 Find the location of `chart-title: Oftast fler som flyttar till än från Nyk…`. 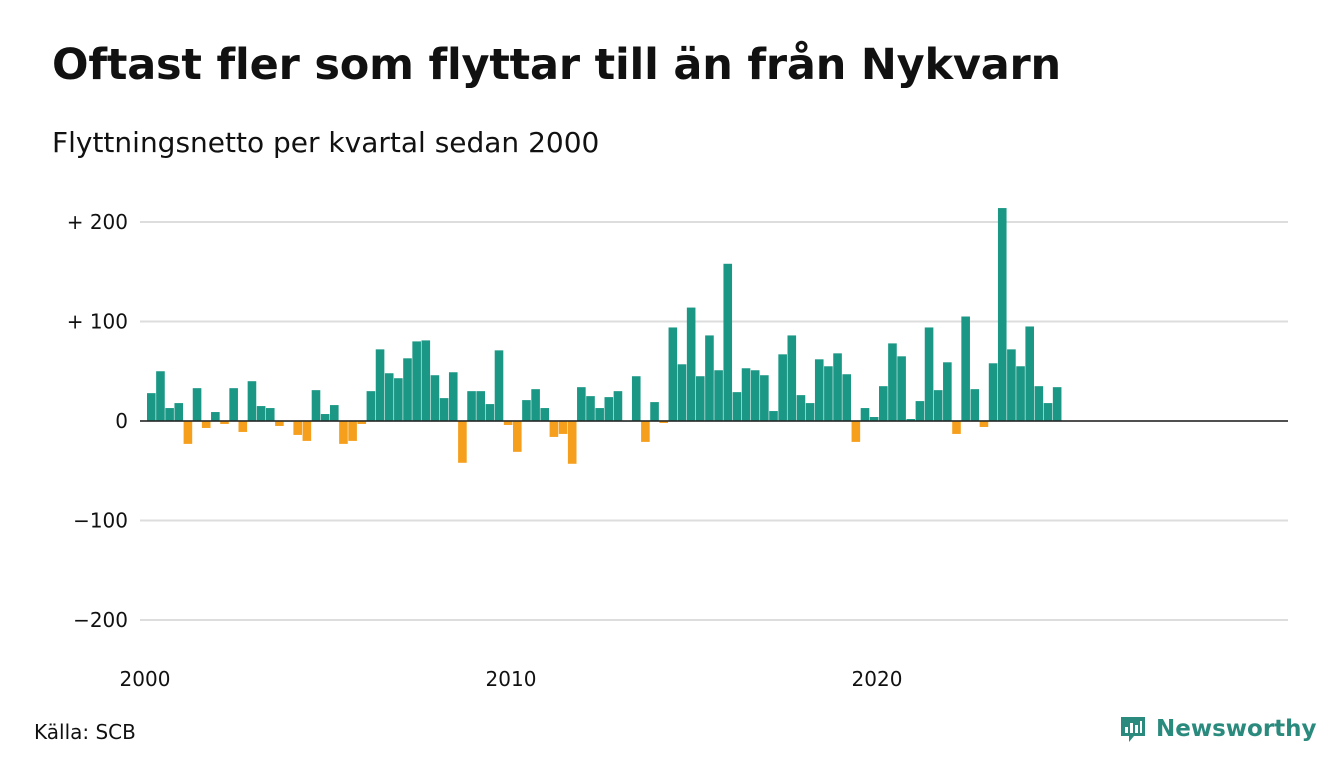

chart-title: Oftast fler som flyttar till än från Nyk… is located at coordinates (556, 65).